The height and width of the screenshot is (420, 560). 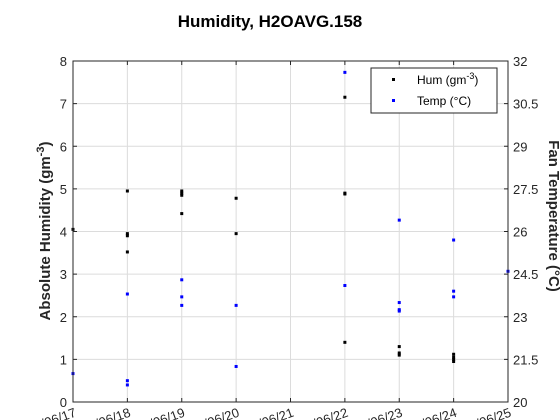 I want to click on legend-hum-marker, so click(x=393, y=79).